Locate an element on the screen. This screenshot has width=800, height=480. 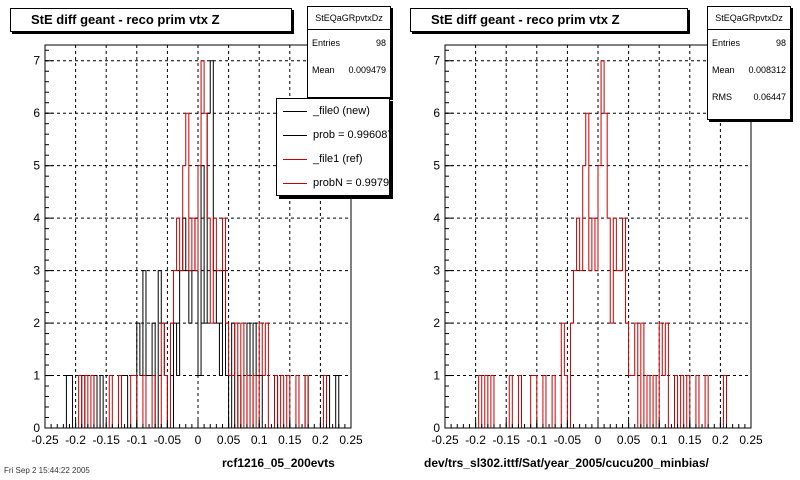
left-y-tick-label: 5 is located at coordinates (36, 166).